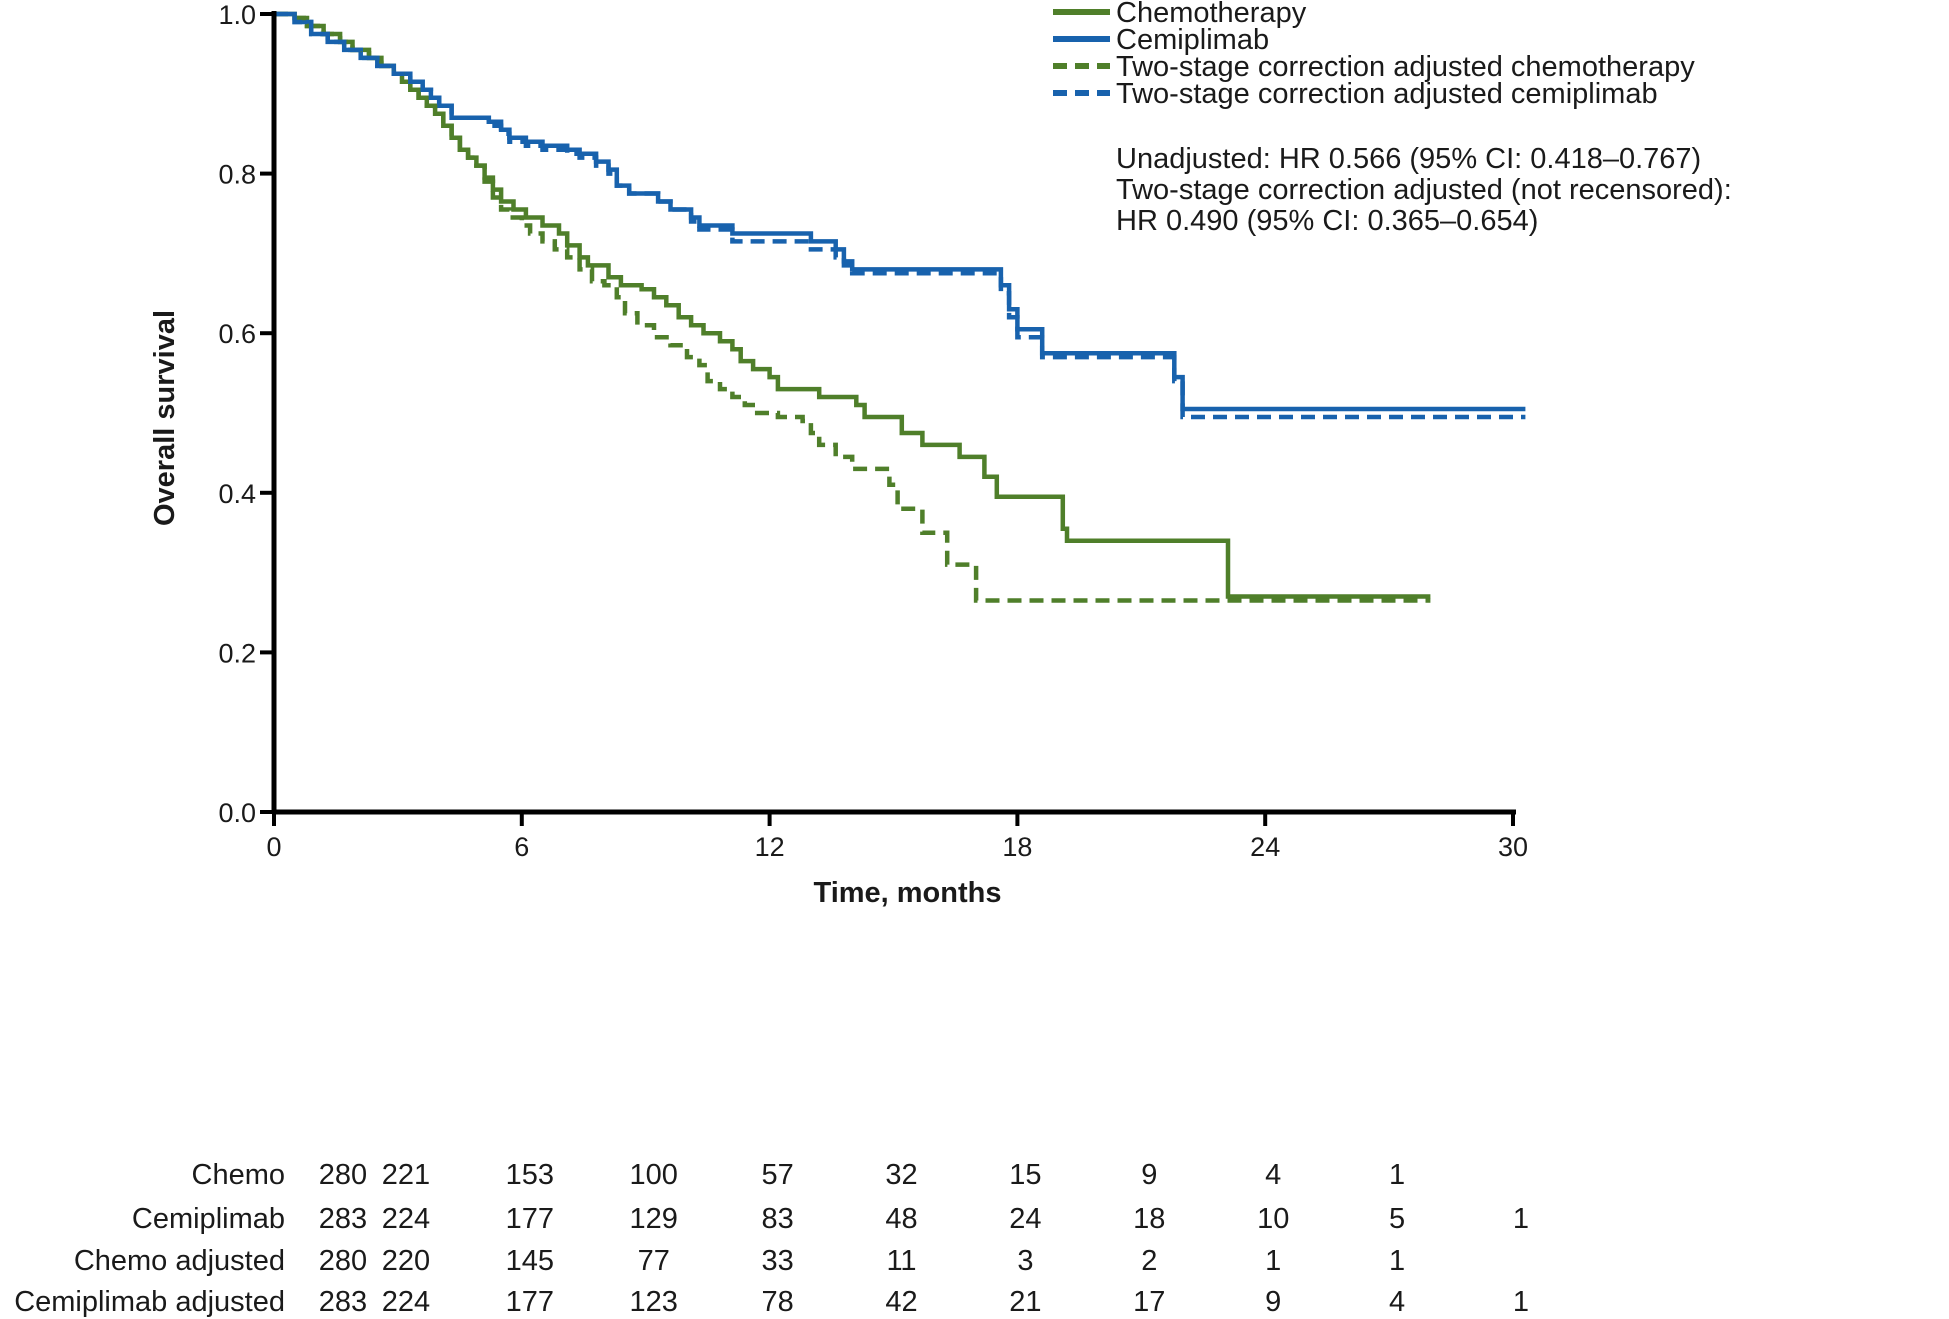  What do you see at coordinates (237, 175) in the screenshot?
I see `y-tick-label: 0.8` at bounding box center [237, 175].